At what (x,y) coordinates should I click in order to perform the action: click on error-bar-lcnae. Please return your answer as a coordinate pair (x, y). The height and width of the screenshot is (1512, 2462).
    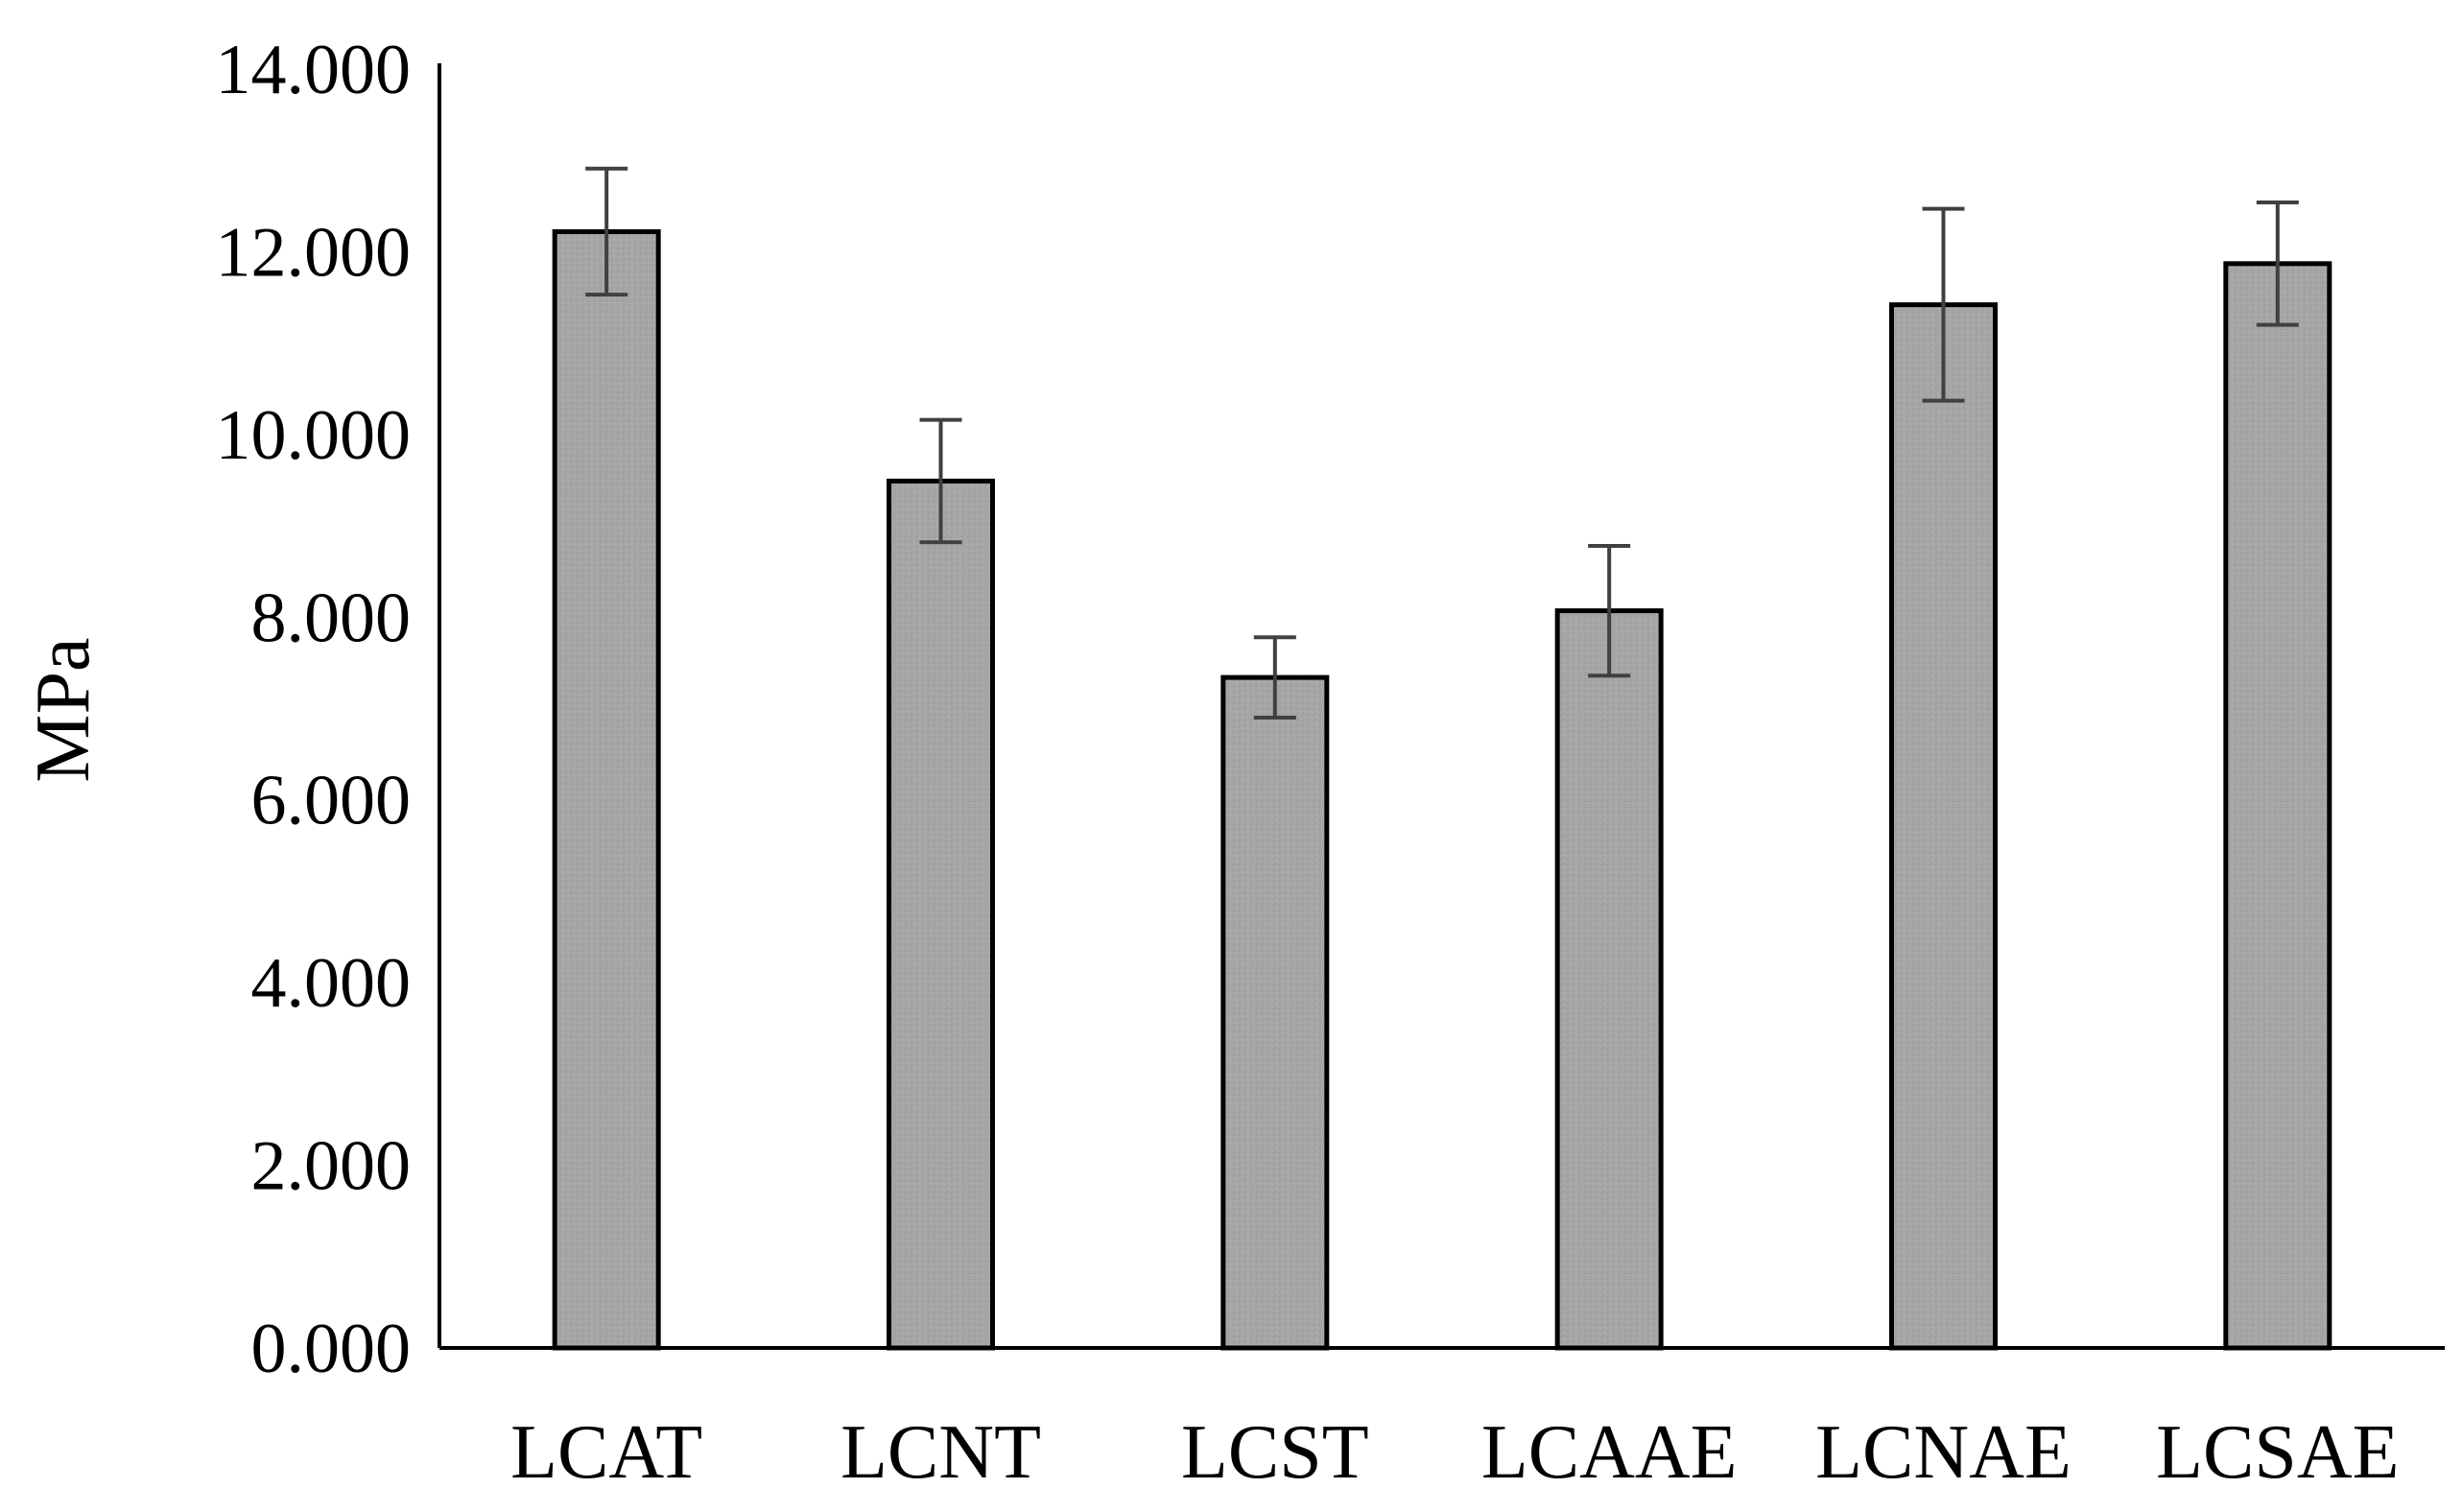
    Looking at the image, I should click on (1943, 304).